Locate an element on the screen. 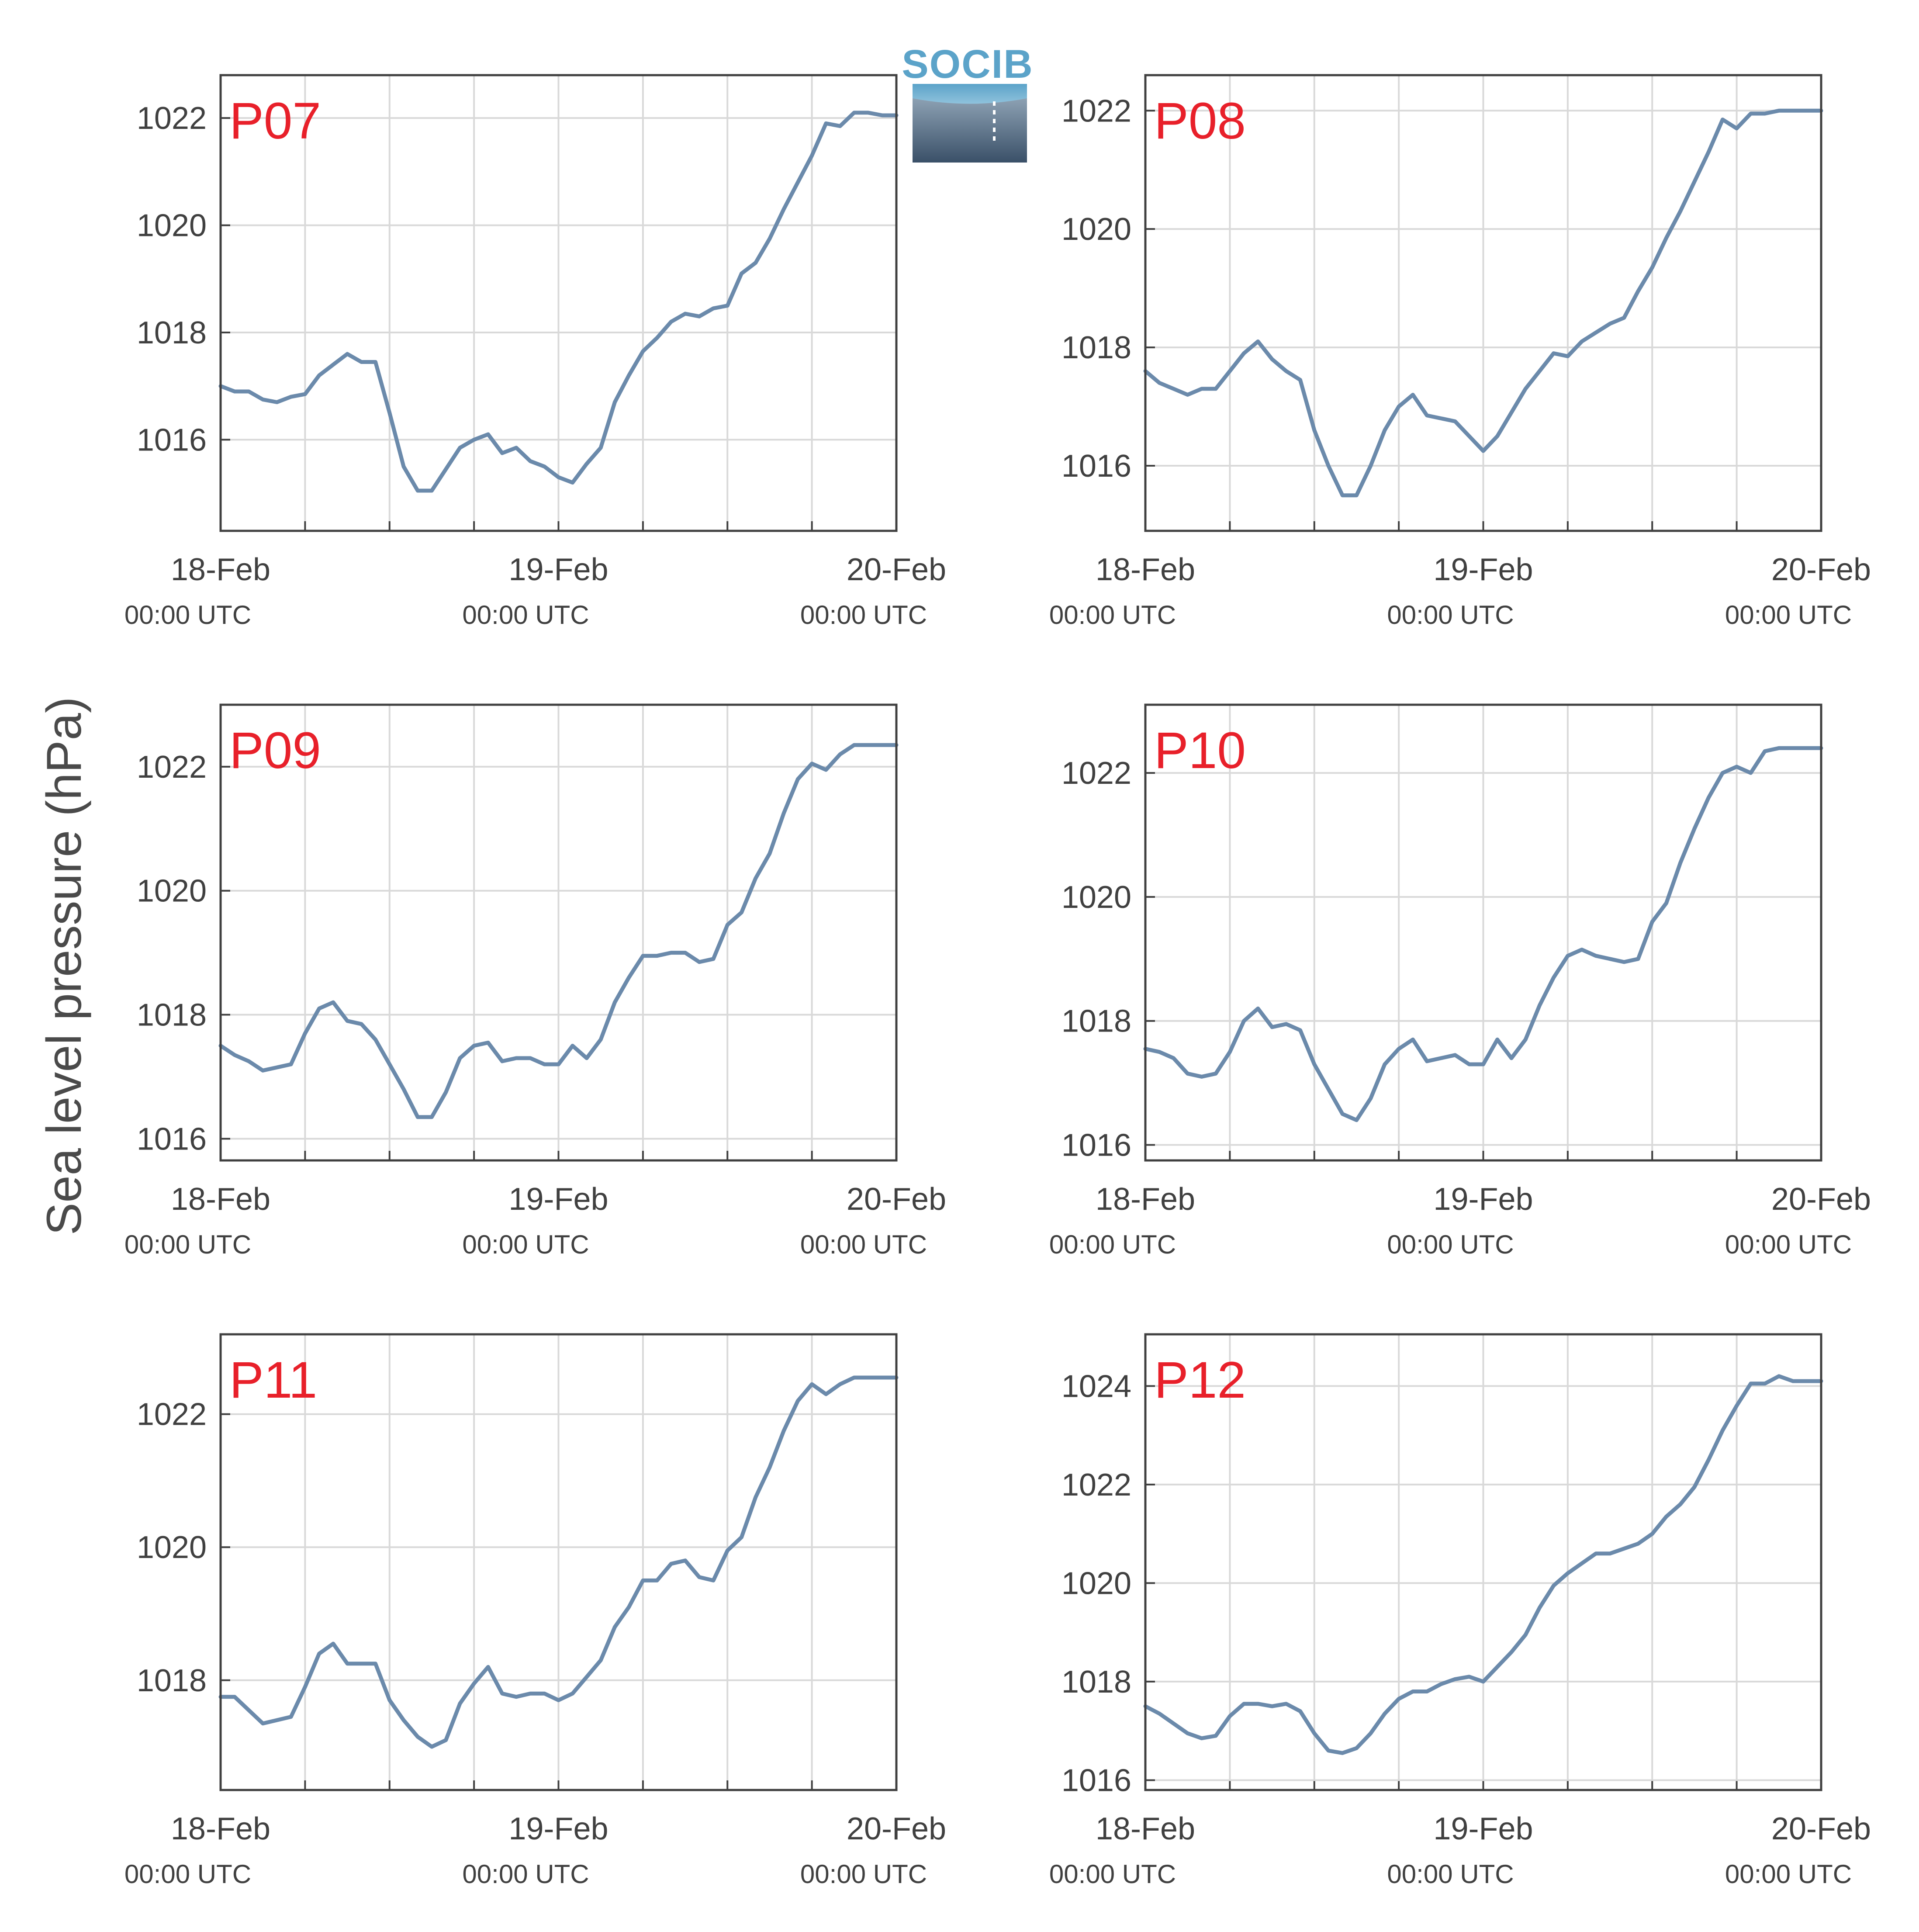 This screenshot has height=1932, width=1919. y-axis-label: Sea level pressure (hPa) is located at coordinates (64, 966).